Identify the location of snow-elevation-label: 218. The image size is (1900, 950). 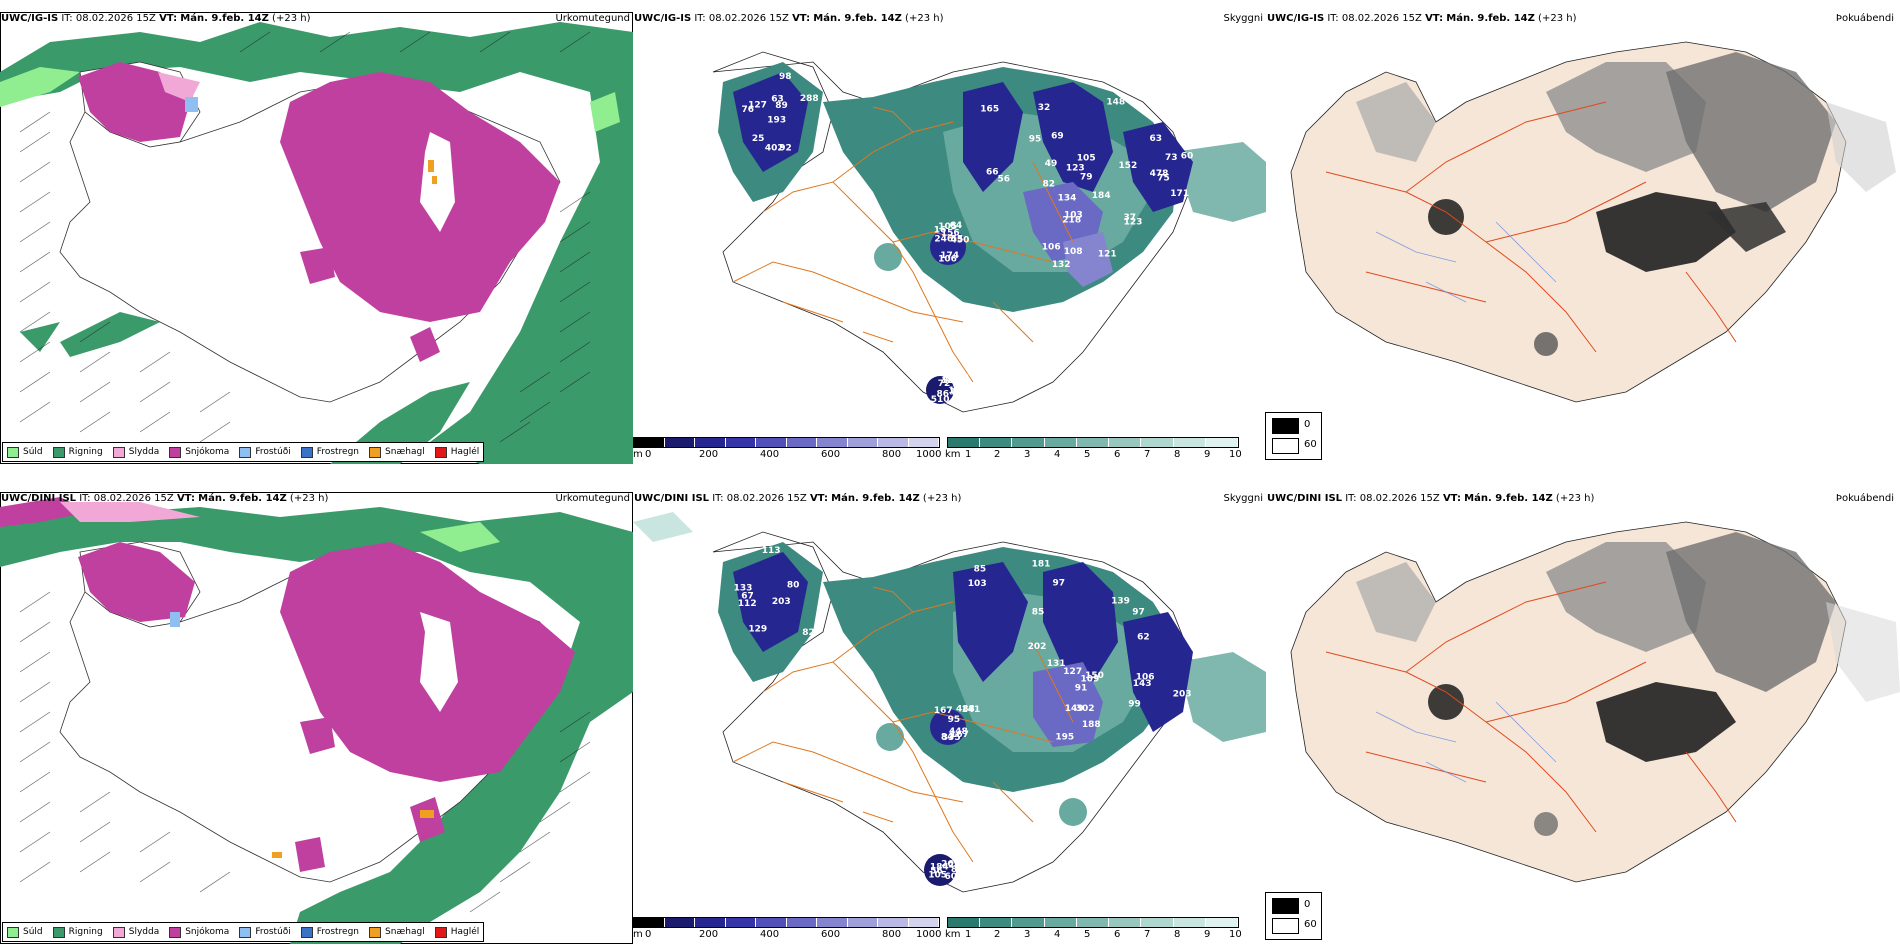
(1071, 221).